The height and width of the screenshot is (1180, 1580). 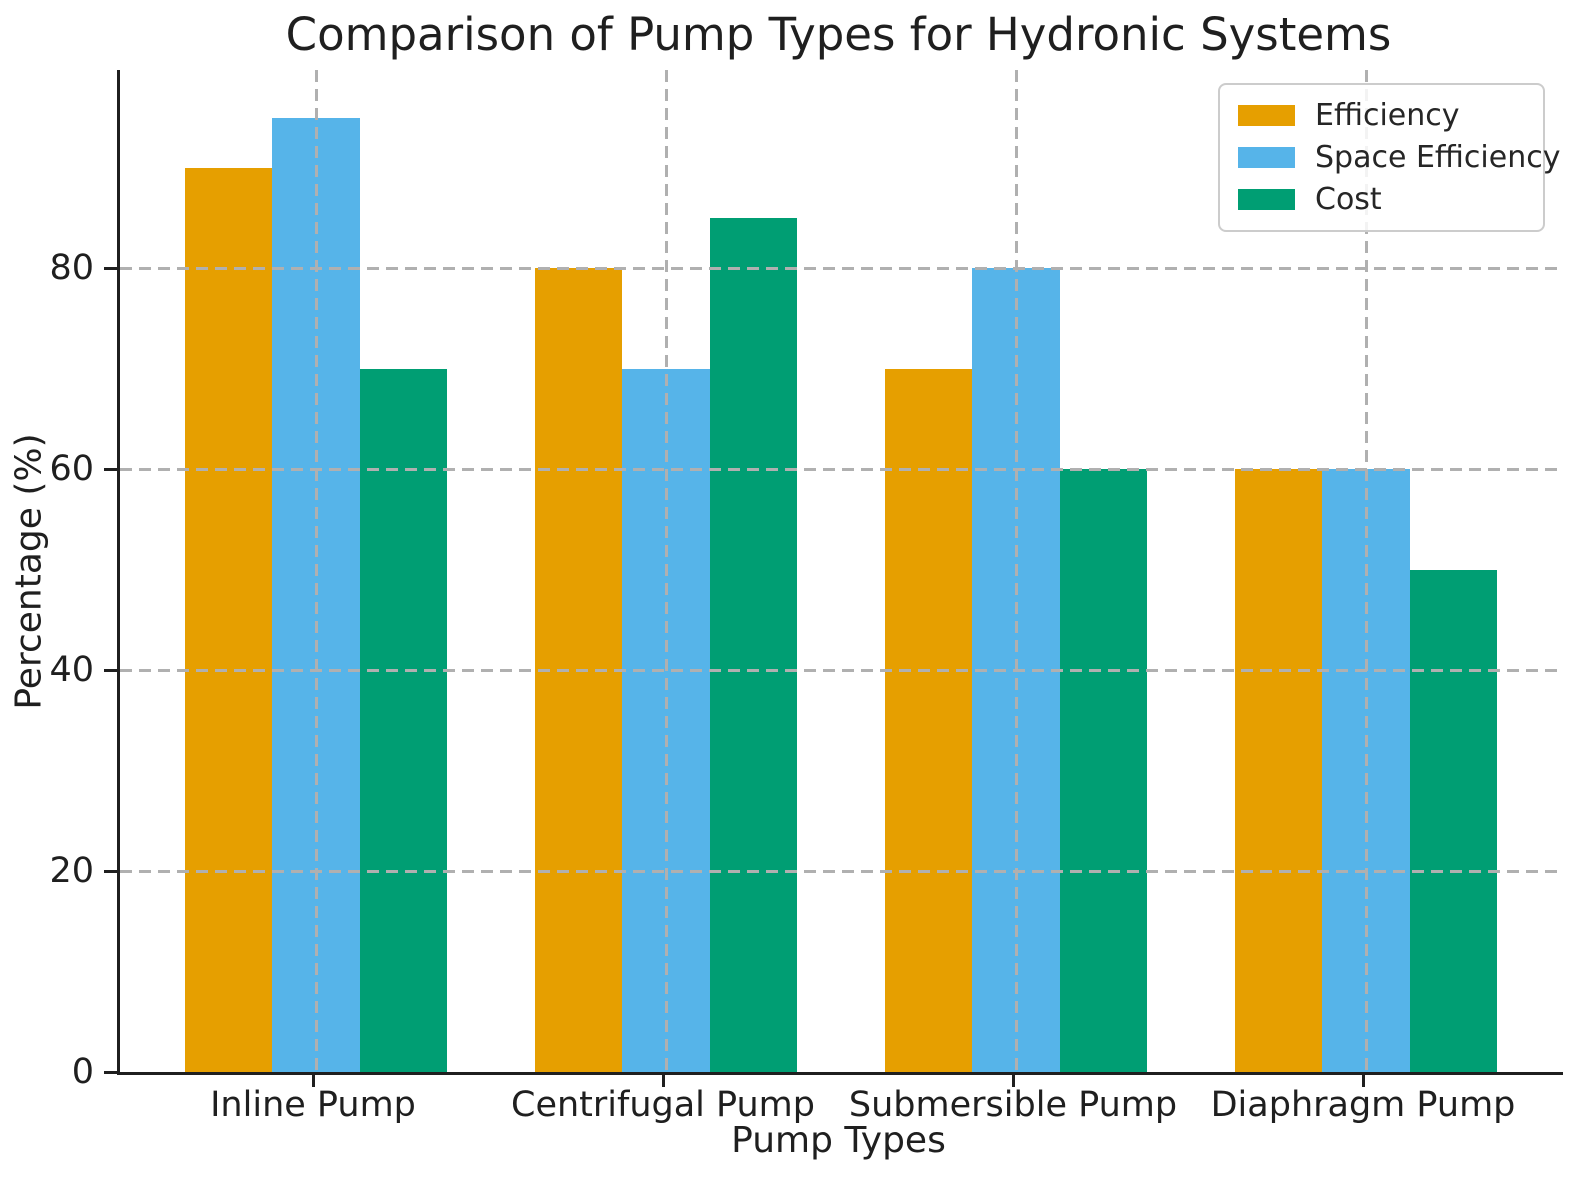 I want to click on legend-item-cost: Cost, so click(x=1381, y=199).